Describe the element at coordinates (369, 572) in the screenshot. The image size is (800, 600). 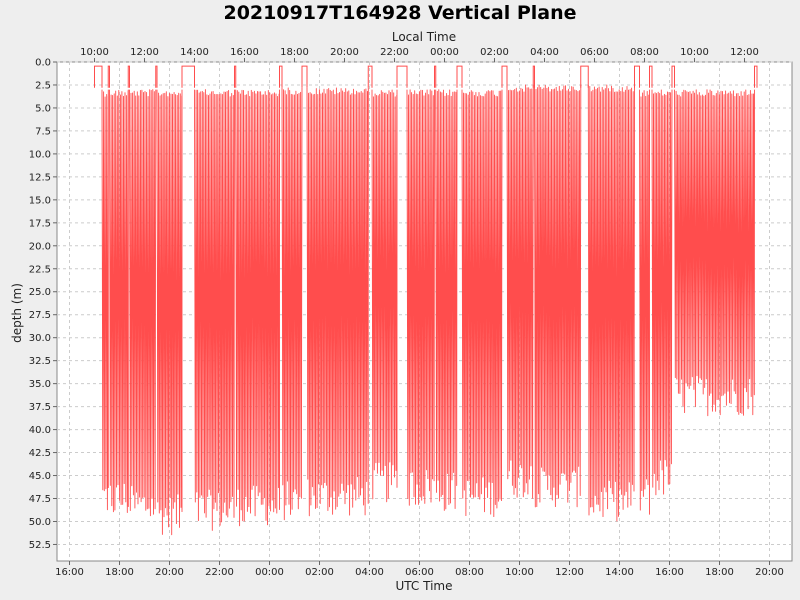
I see `x-tick-label: 04:00` at that location.